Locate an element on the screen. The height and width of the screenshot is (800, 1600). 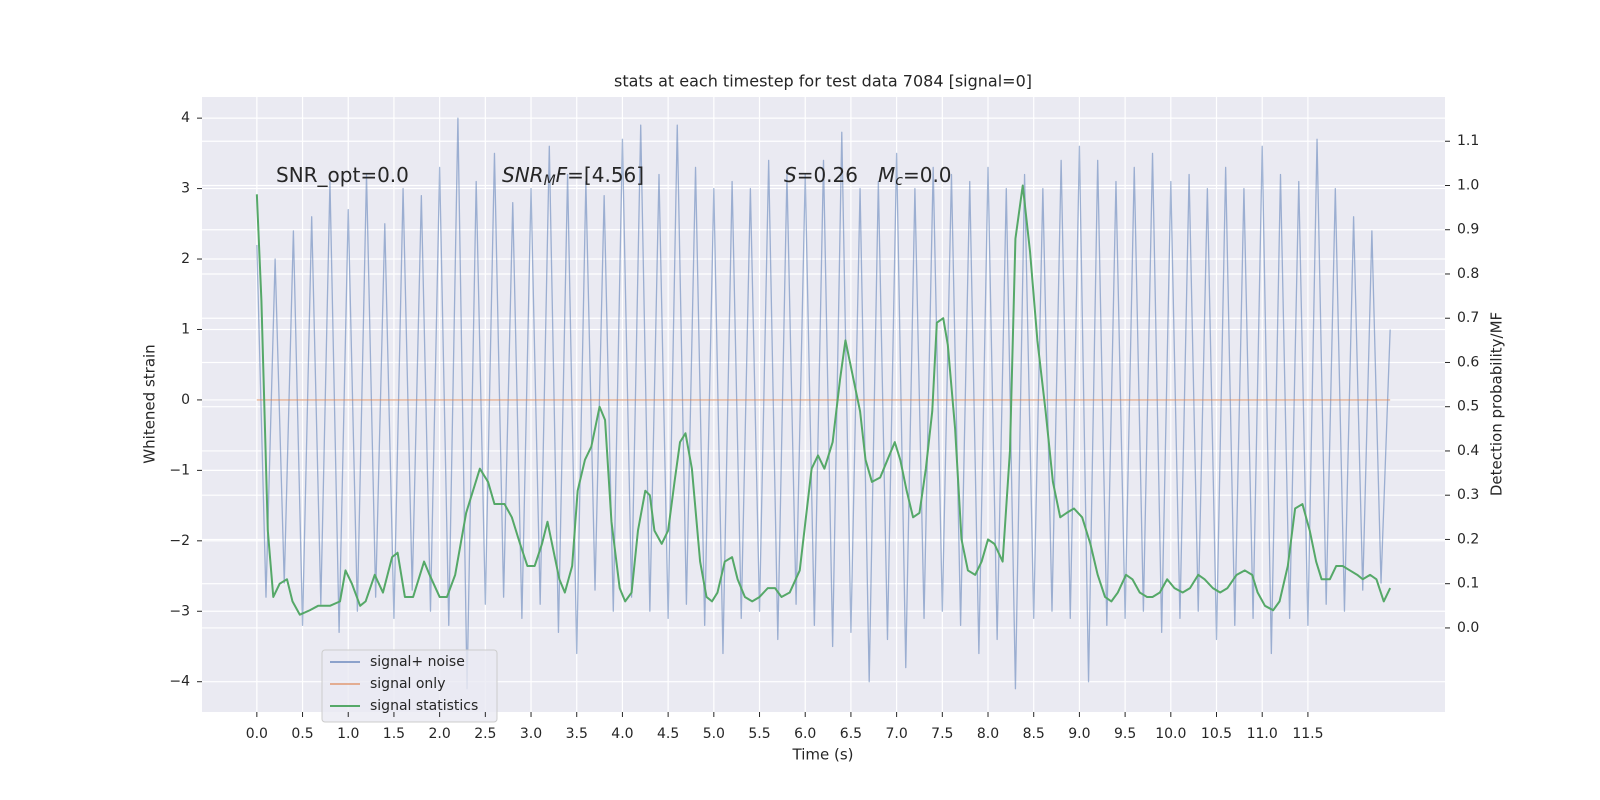
y2-tick-label: 0.5 is located at coordinates (1468, 407).